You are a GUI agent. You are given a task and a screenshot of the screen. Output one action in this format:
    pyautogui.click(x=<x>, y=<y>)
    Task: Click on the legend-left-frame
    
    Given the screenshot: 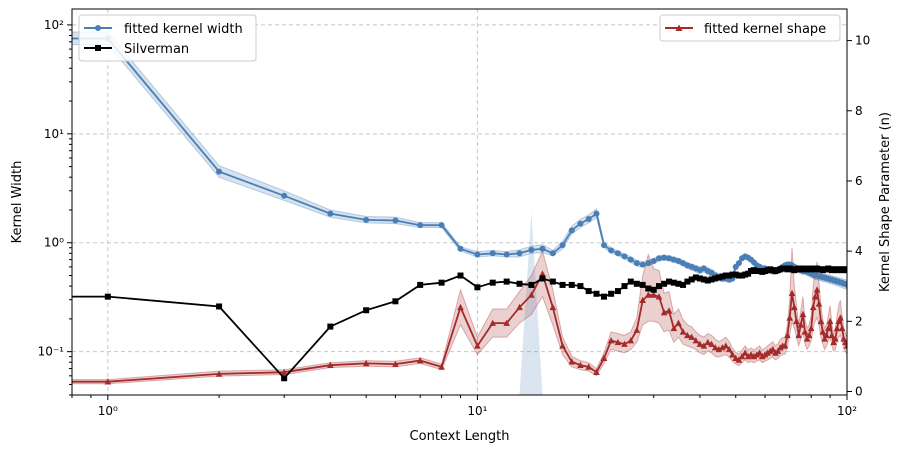 What is the action you would take?
    pyautogui.click(x=167, y=38)
    